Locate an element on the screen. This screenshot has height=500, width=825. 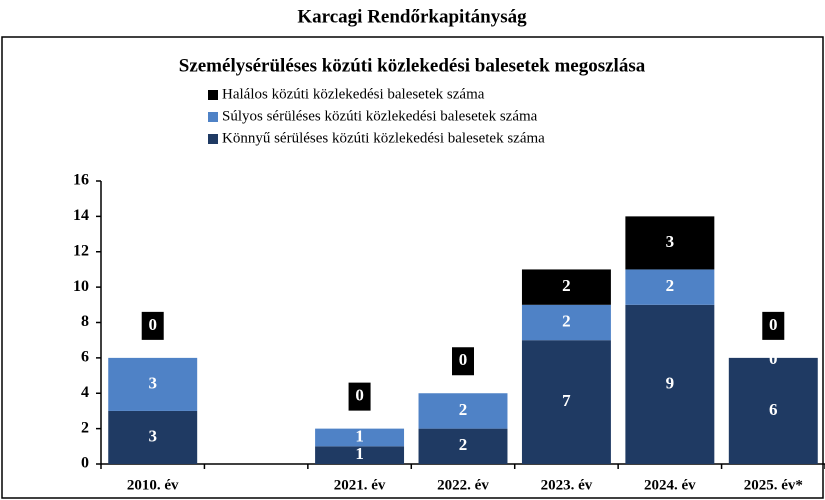
y-tick-label: 14 is located at coordinates (81, 215).